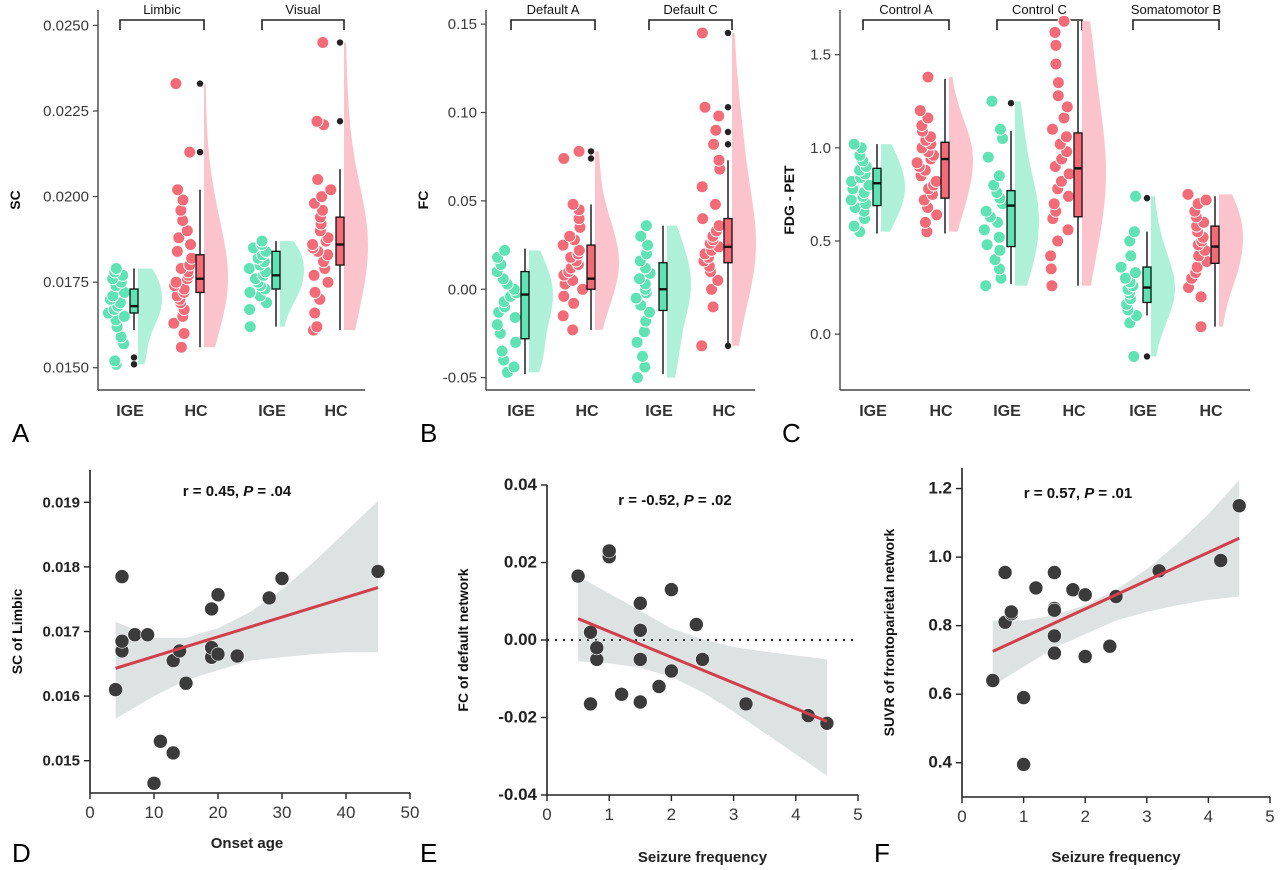  Describe the element at coordinates (1084, 816) in the screenshot. I see `x-tick-label: 2` at that location.